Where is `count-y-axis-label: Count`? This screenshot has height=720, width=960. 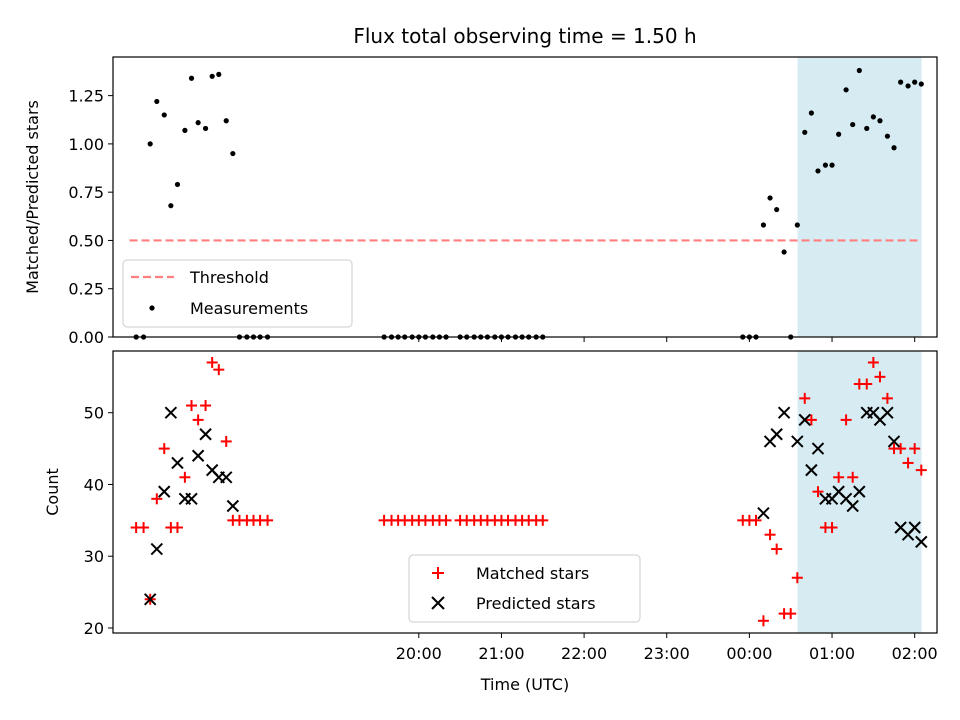
count-y-axis-label: Count is located at coordinates (52, 492).